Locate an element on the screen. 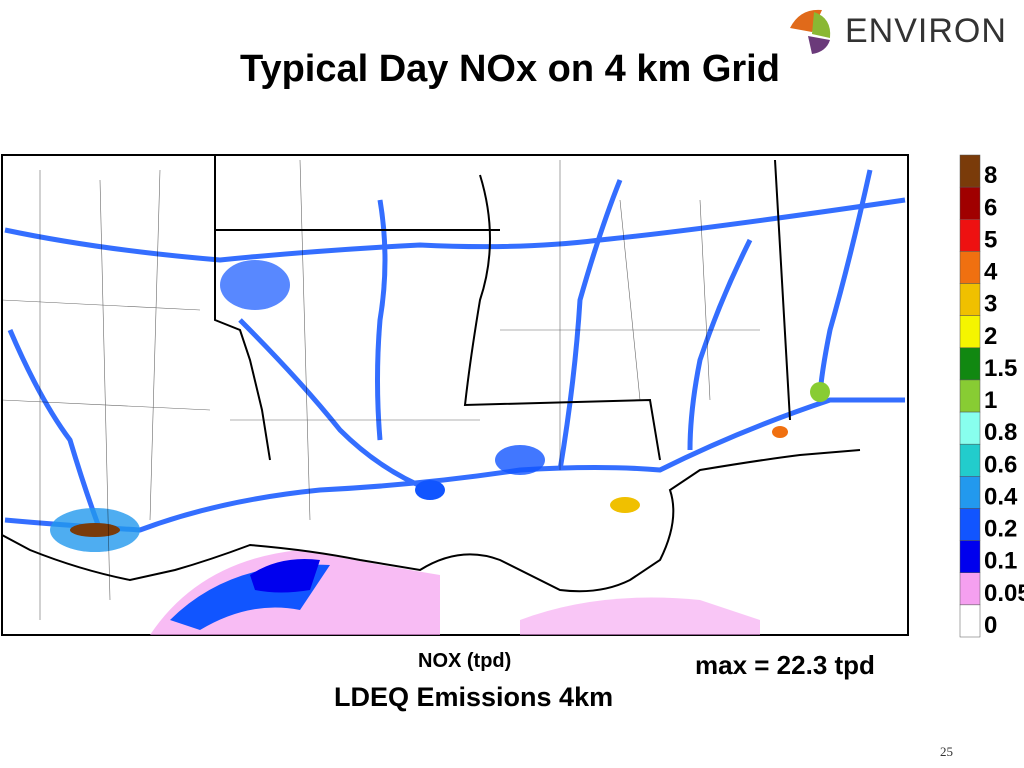  color-legend: 8 6 5 4 3 2 1.5 1 0.8 0.6 0.4 0.2 0.1 0.05 0 is located at coordinates (991, 396).